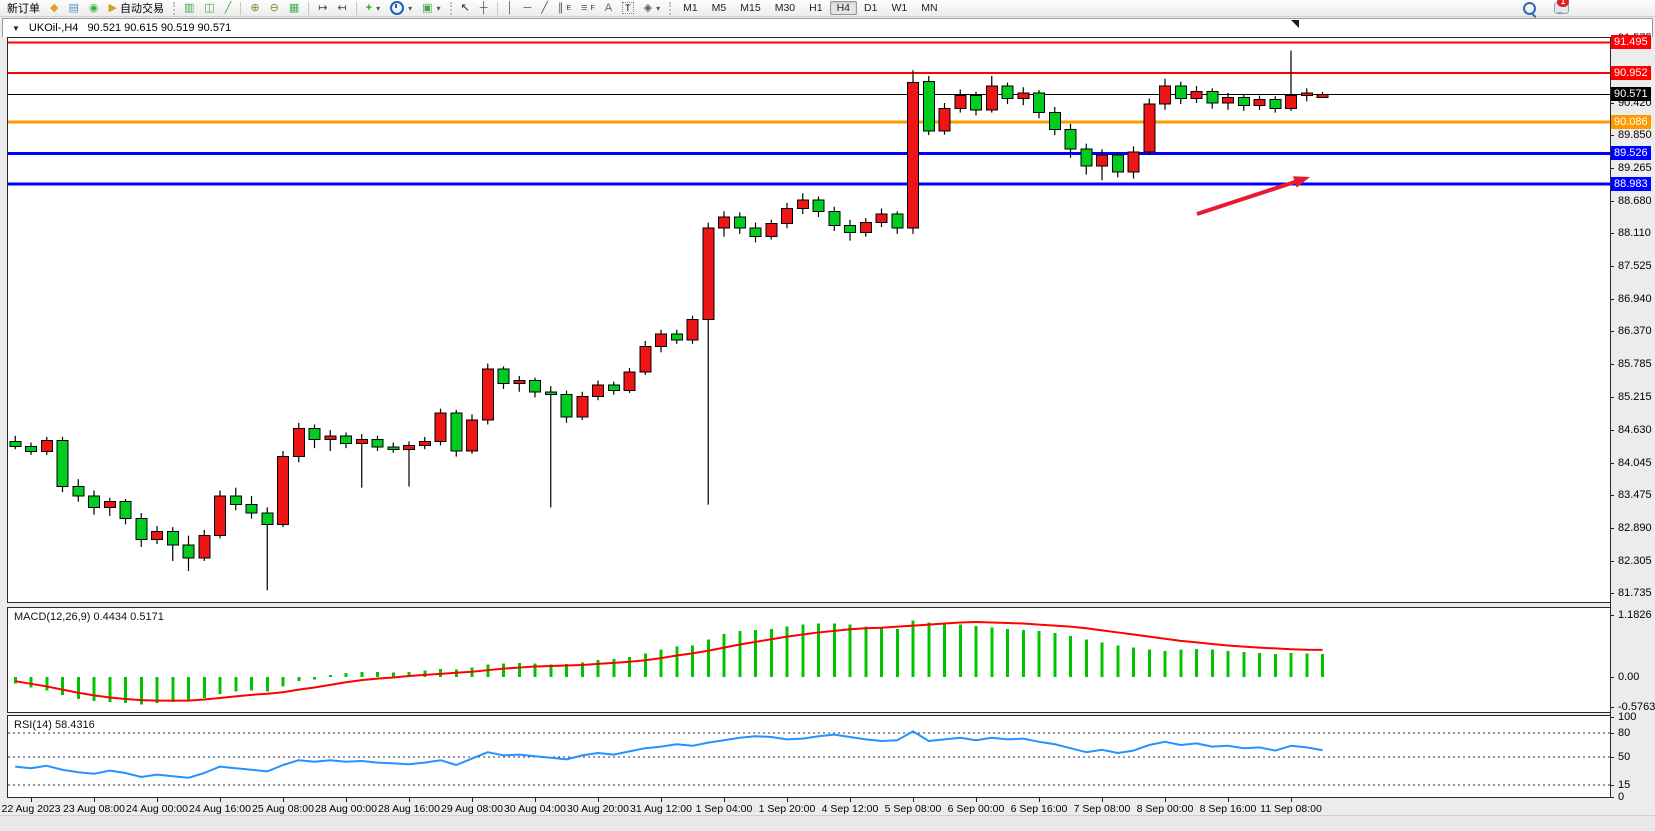 This screenshot has width=1655, height=831. What do you see at coordinates (484, 8) in the screenshot?
I see `crosshair-button: ┼` at bounding box center [484, 8].